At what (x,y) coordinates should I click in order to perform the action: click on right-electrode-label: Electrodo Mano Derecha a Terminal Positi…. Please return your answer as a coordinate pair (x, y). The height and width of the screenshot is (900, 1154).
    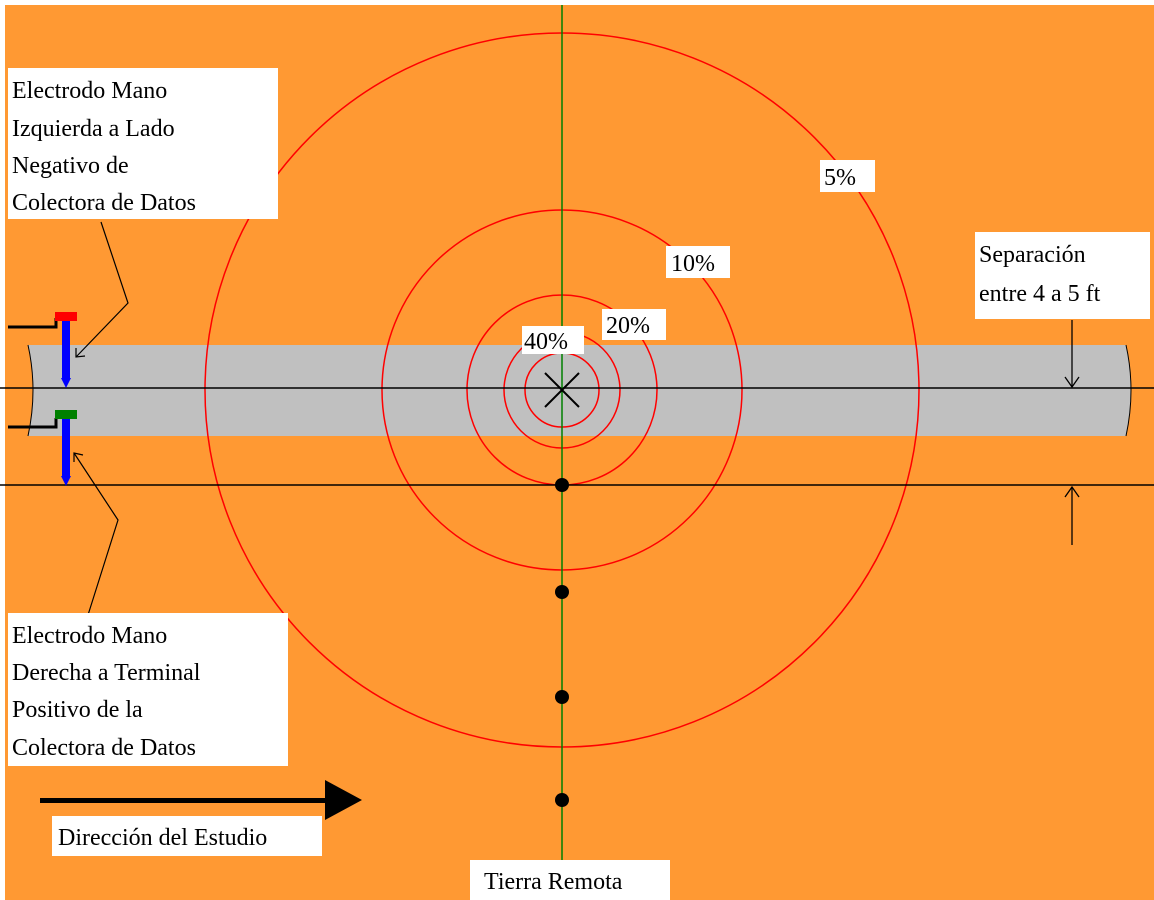
    Looking at the image, I should click on (148, 689).